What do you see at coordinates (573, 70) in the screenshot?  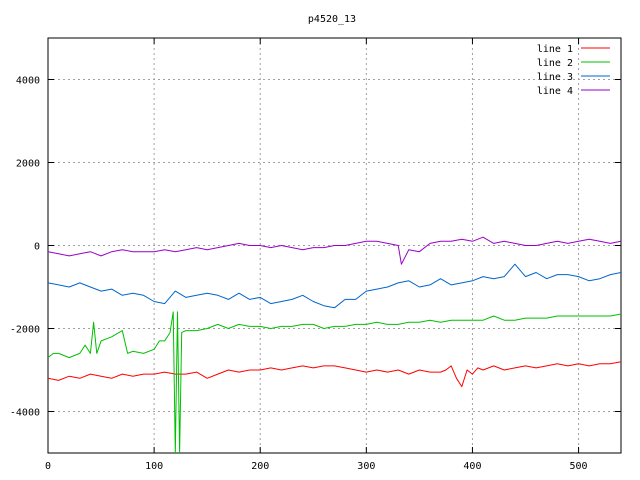 I see `legend: line 1 line 2 line 3 line 4` at bounding box center [573, 70].